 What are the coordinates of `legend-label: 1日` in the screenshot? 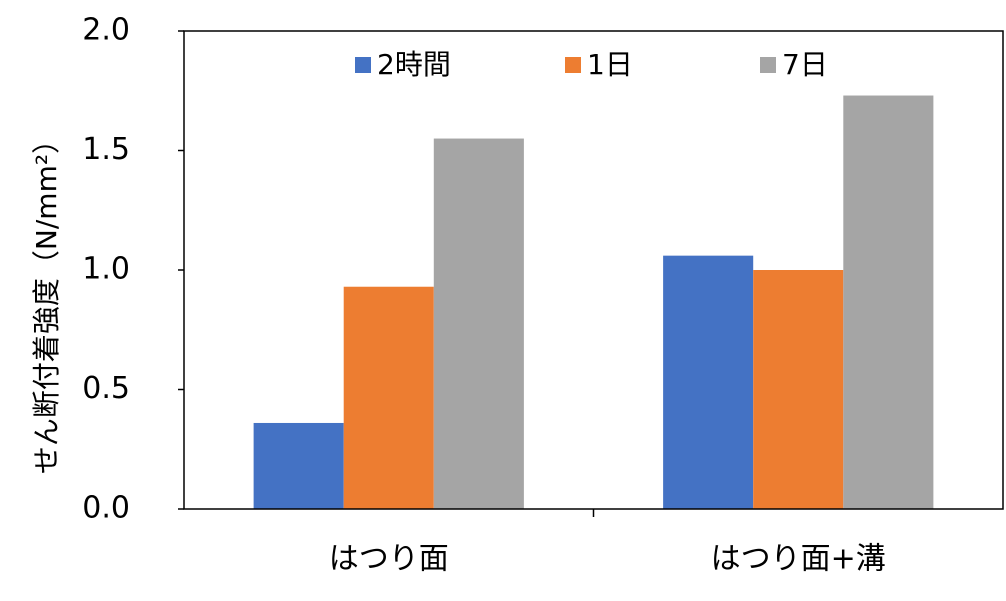 It's located at (610, 64).